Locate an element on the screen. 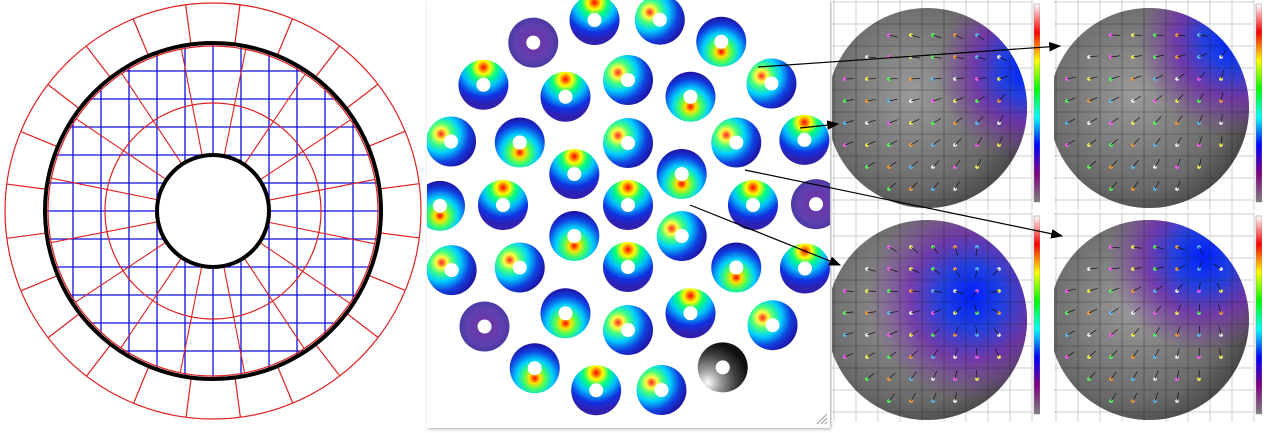 This screenshot has height=433, width=1275. map-disc is located at coordinates (1151, 108).